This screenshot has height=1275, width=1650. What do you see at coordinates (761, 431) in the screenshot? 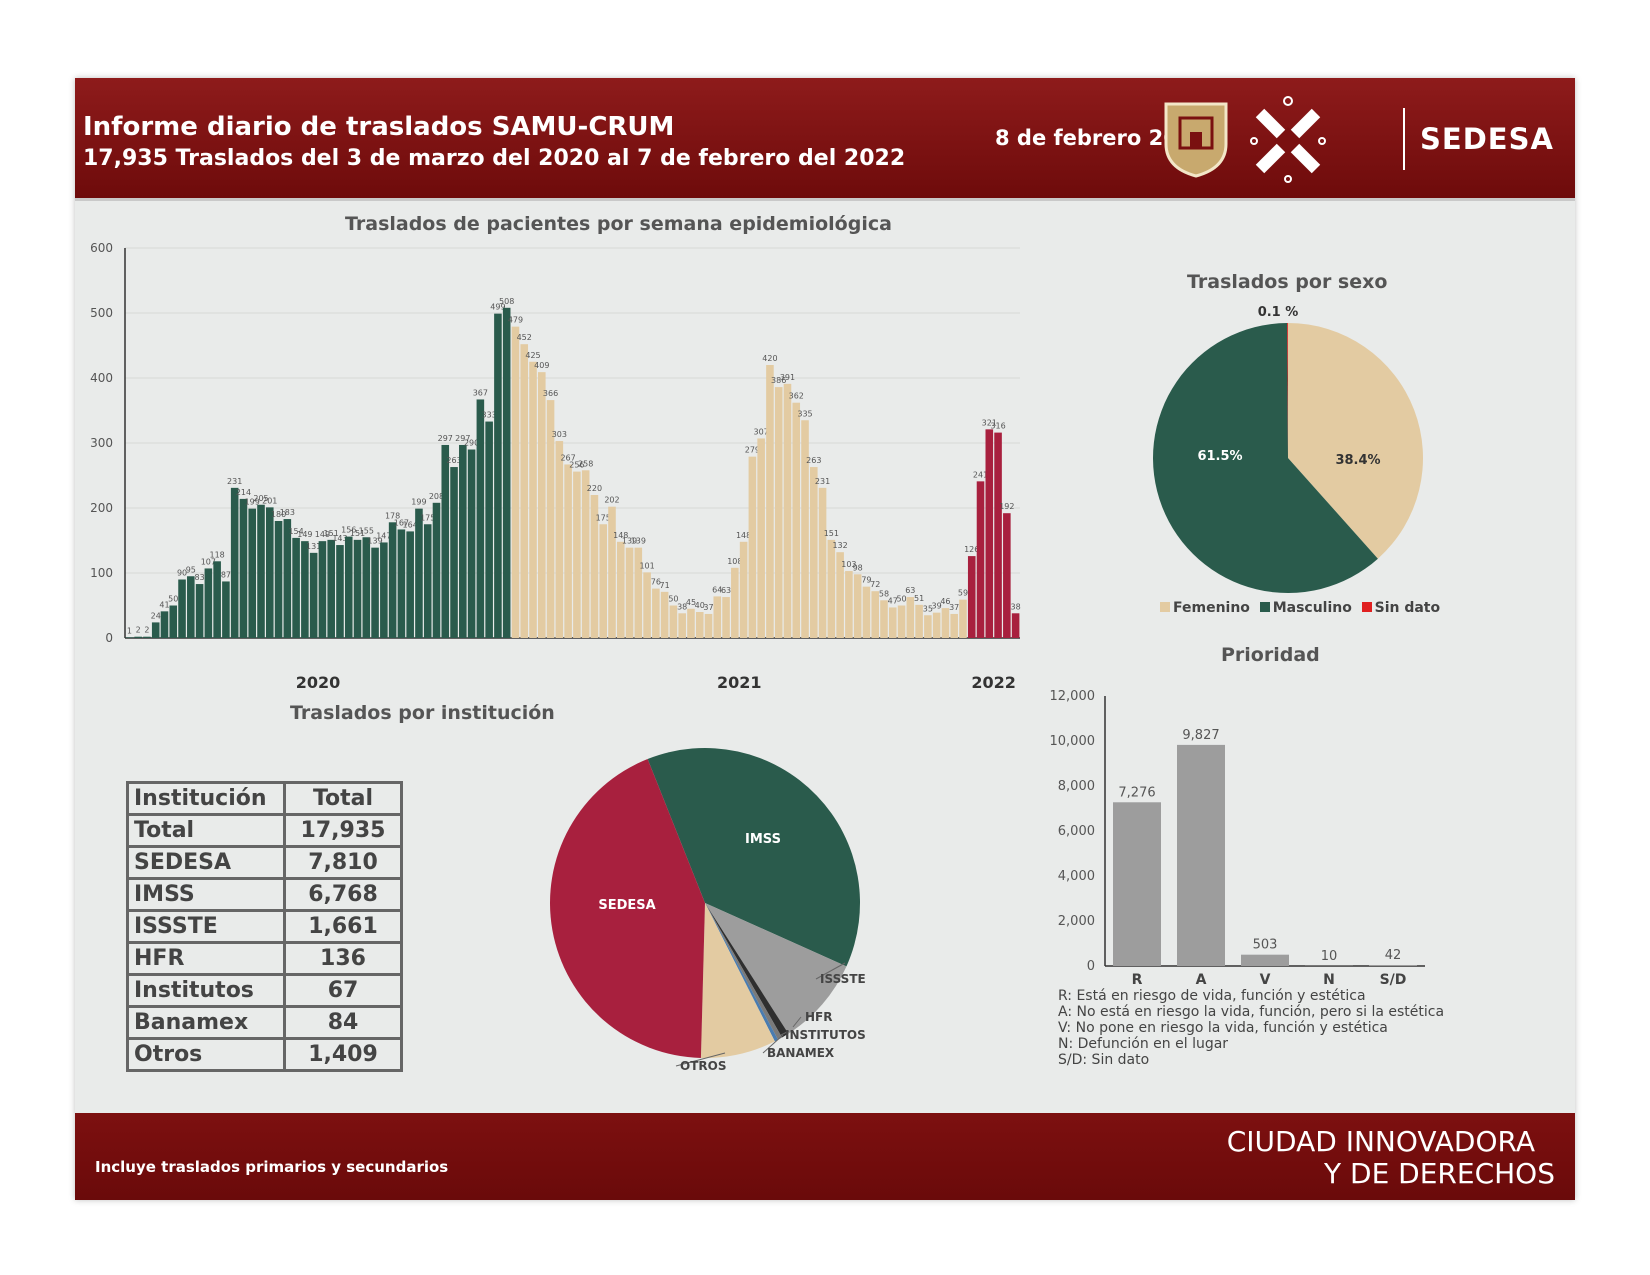
I see `bar-value-label: 307` at bounding box center [761, 431].